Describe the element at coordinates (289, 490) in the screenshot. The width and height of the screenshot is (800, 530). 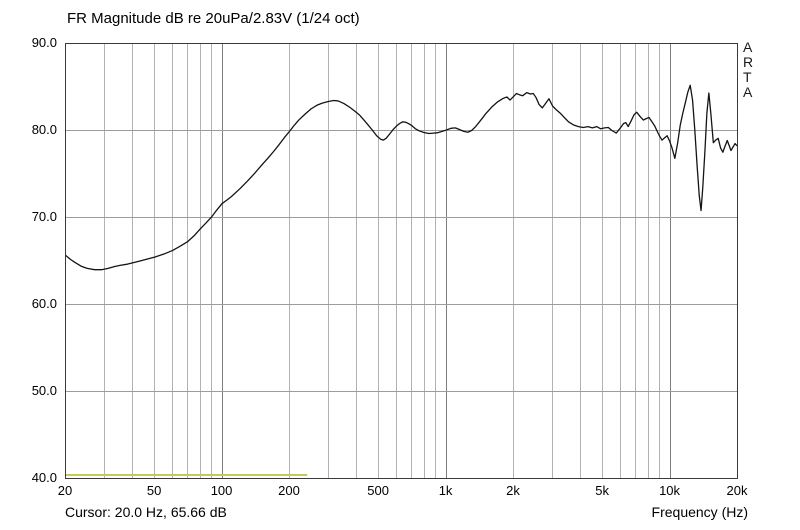
I see `x-tick-label: 200` at that location.